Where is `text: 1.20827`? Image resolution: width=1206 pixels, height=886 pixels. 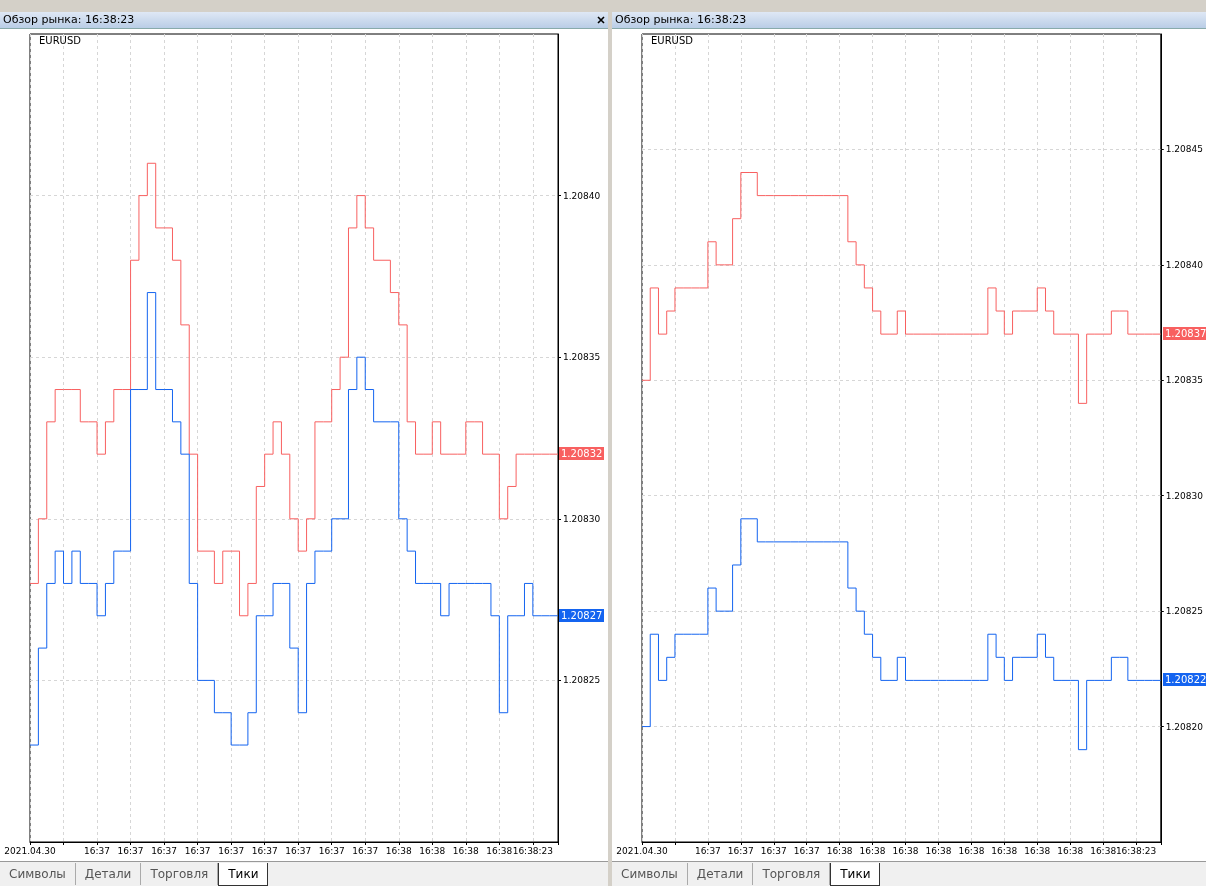
text: 1.20827 is located at coordinates (582, 615).